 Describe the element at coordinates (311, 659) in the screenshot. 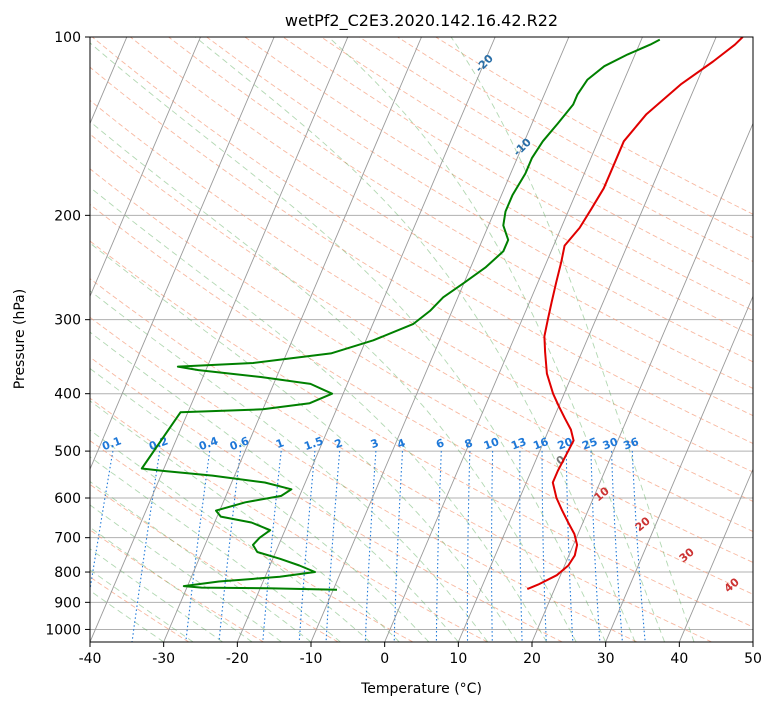

I see `x-tick-label: -10` at that location.